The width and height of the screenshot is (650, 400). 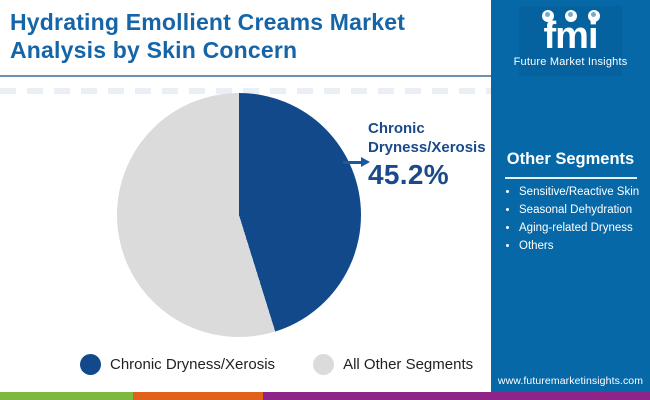 I want to click on arrow-line, so click(x=353, y=162).